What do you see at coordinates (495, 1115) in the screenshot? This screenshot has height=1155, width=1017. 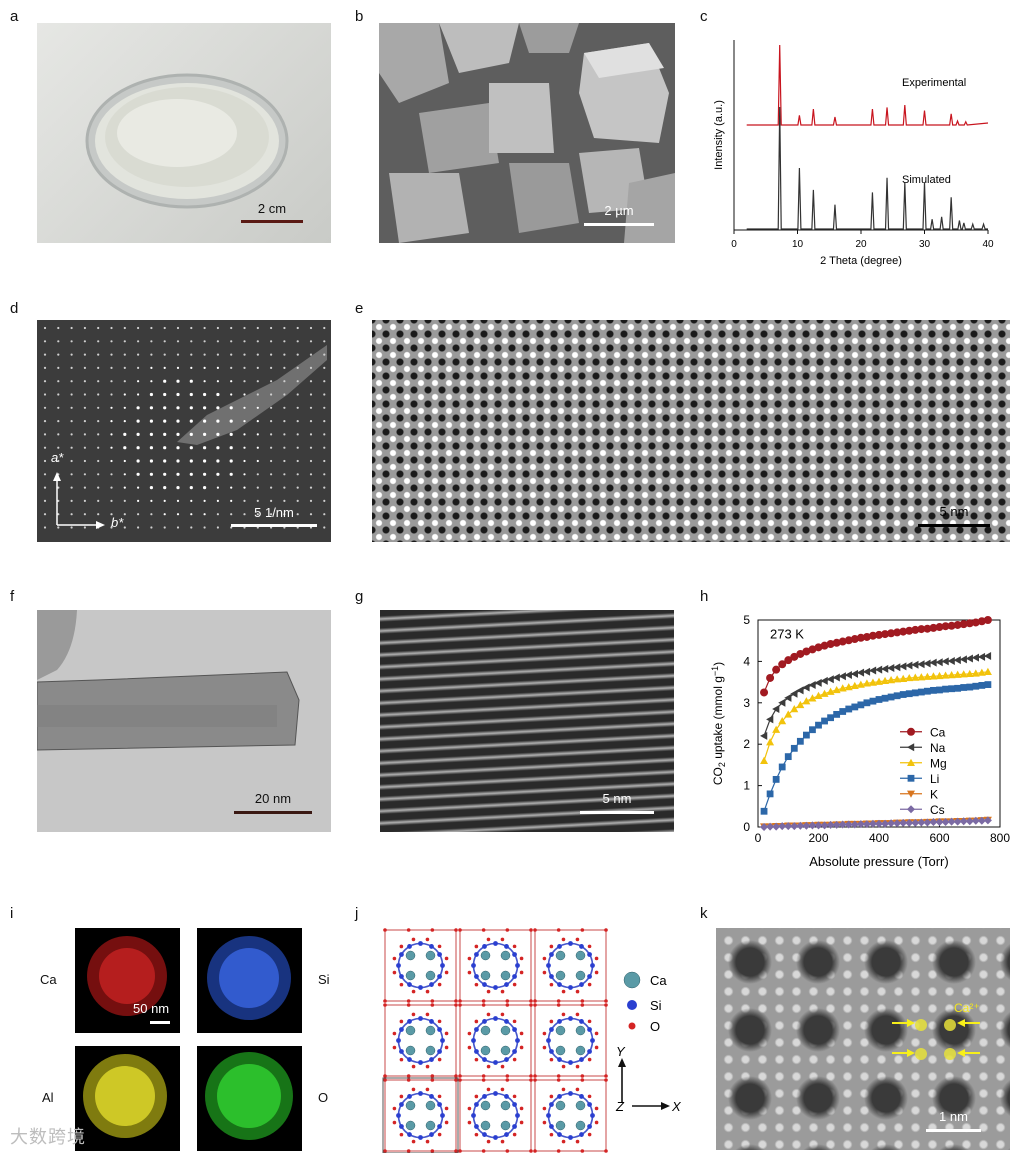 I see `cage-ring` at bounding box center [495, 1115].